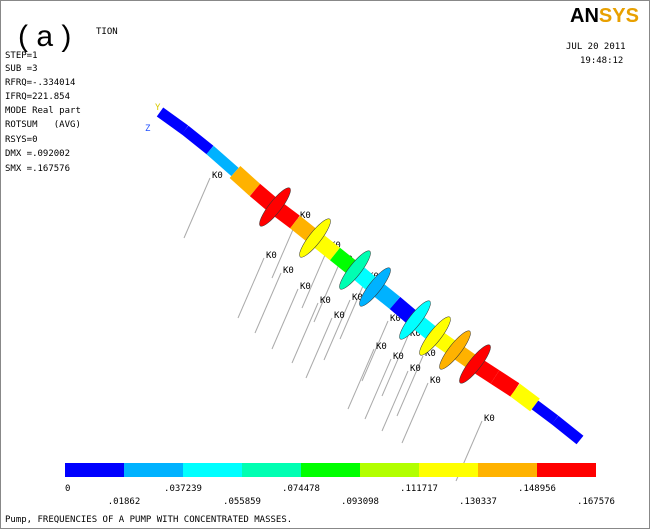  Describe the element at coordinates (158, 108) in the screenshot. I see `triad-y: Y` at that location.